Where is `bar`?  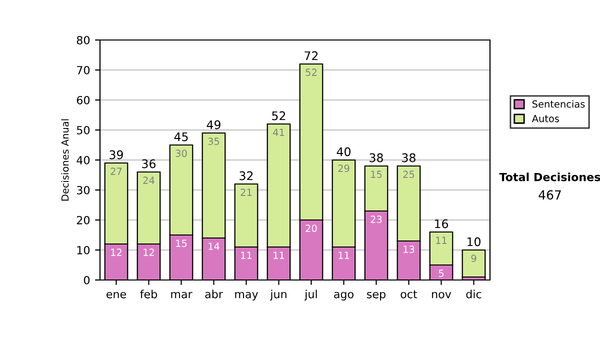
bar is located at coordinates (474, 263).